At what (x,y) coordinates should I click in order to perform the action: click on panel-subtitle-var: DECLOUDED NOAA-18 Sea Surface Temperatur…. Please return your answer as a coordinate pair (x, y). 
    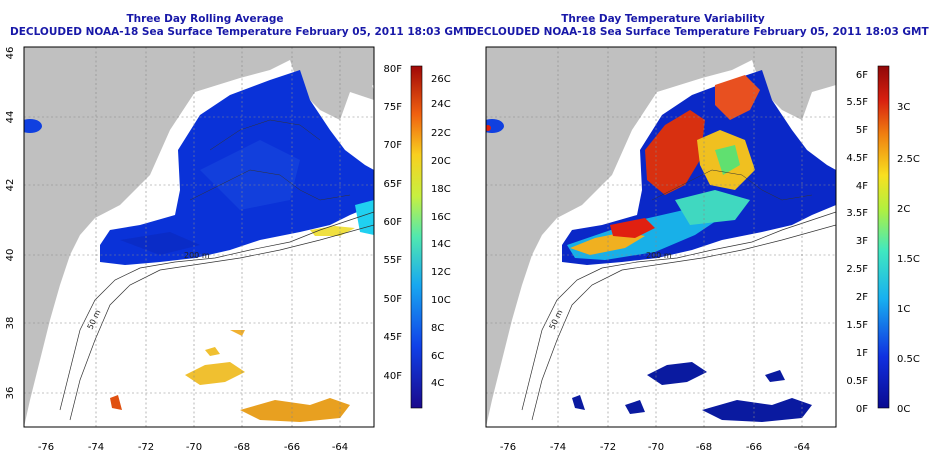
    Looking at the image, I should click on (698, 32).